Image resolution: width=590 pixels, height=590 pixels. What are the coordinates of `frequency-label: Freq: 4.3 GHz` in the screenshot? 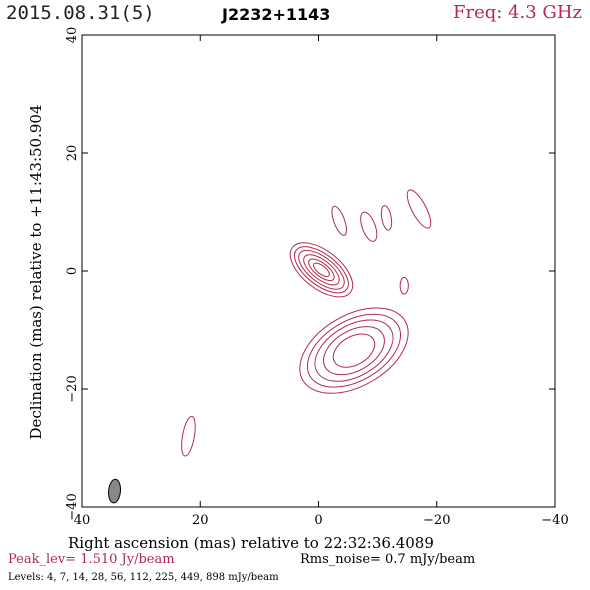 It's located at (517, 12).